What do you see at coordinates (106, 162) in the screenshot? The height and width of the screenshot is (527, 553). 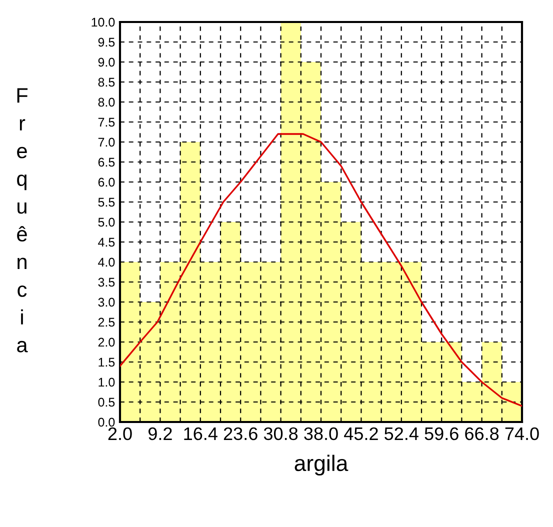 I see `y-tick-label: 6.5` at bounding box center [106, 162].